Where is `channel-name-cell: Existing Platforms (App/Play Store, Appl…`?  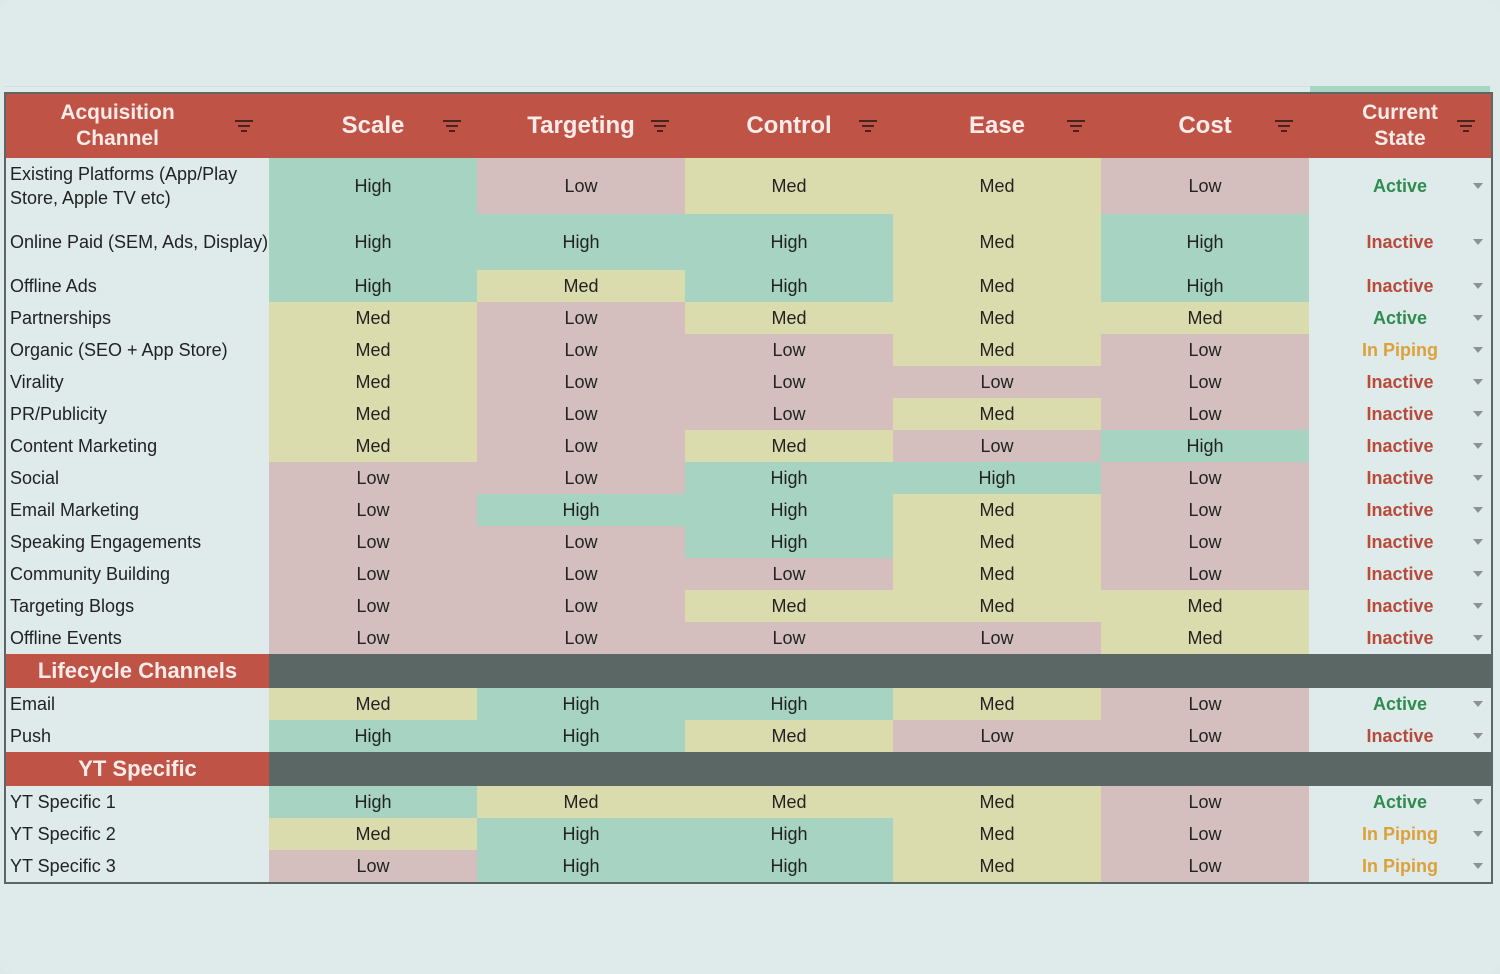 channel-name-cell: Existing Platforms (App/Play Store, Appl… is located at coordinates (137, 186).